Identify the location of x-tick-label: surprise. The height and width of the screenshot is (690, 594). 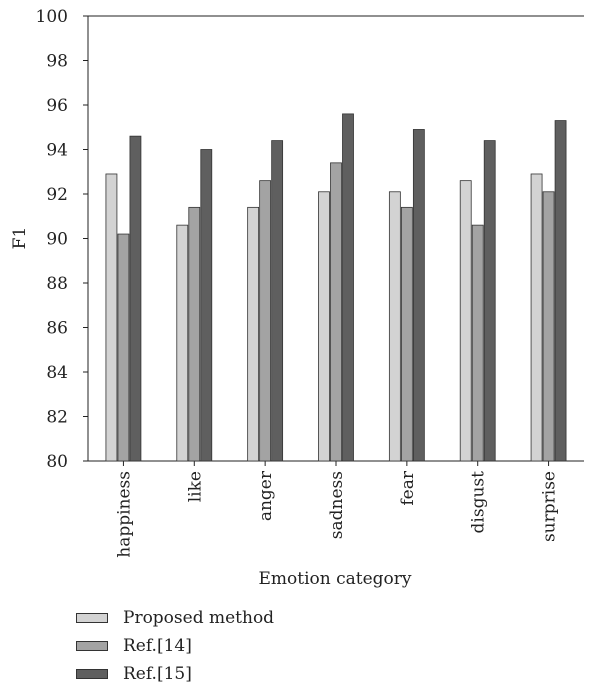
(550, 506).